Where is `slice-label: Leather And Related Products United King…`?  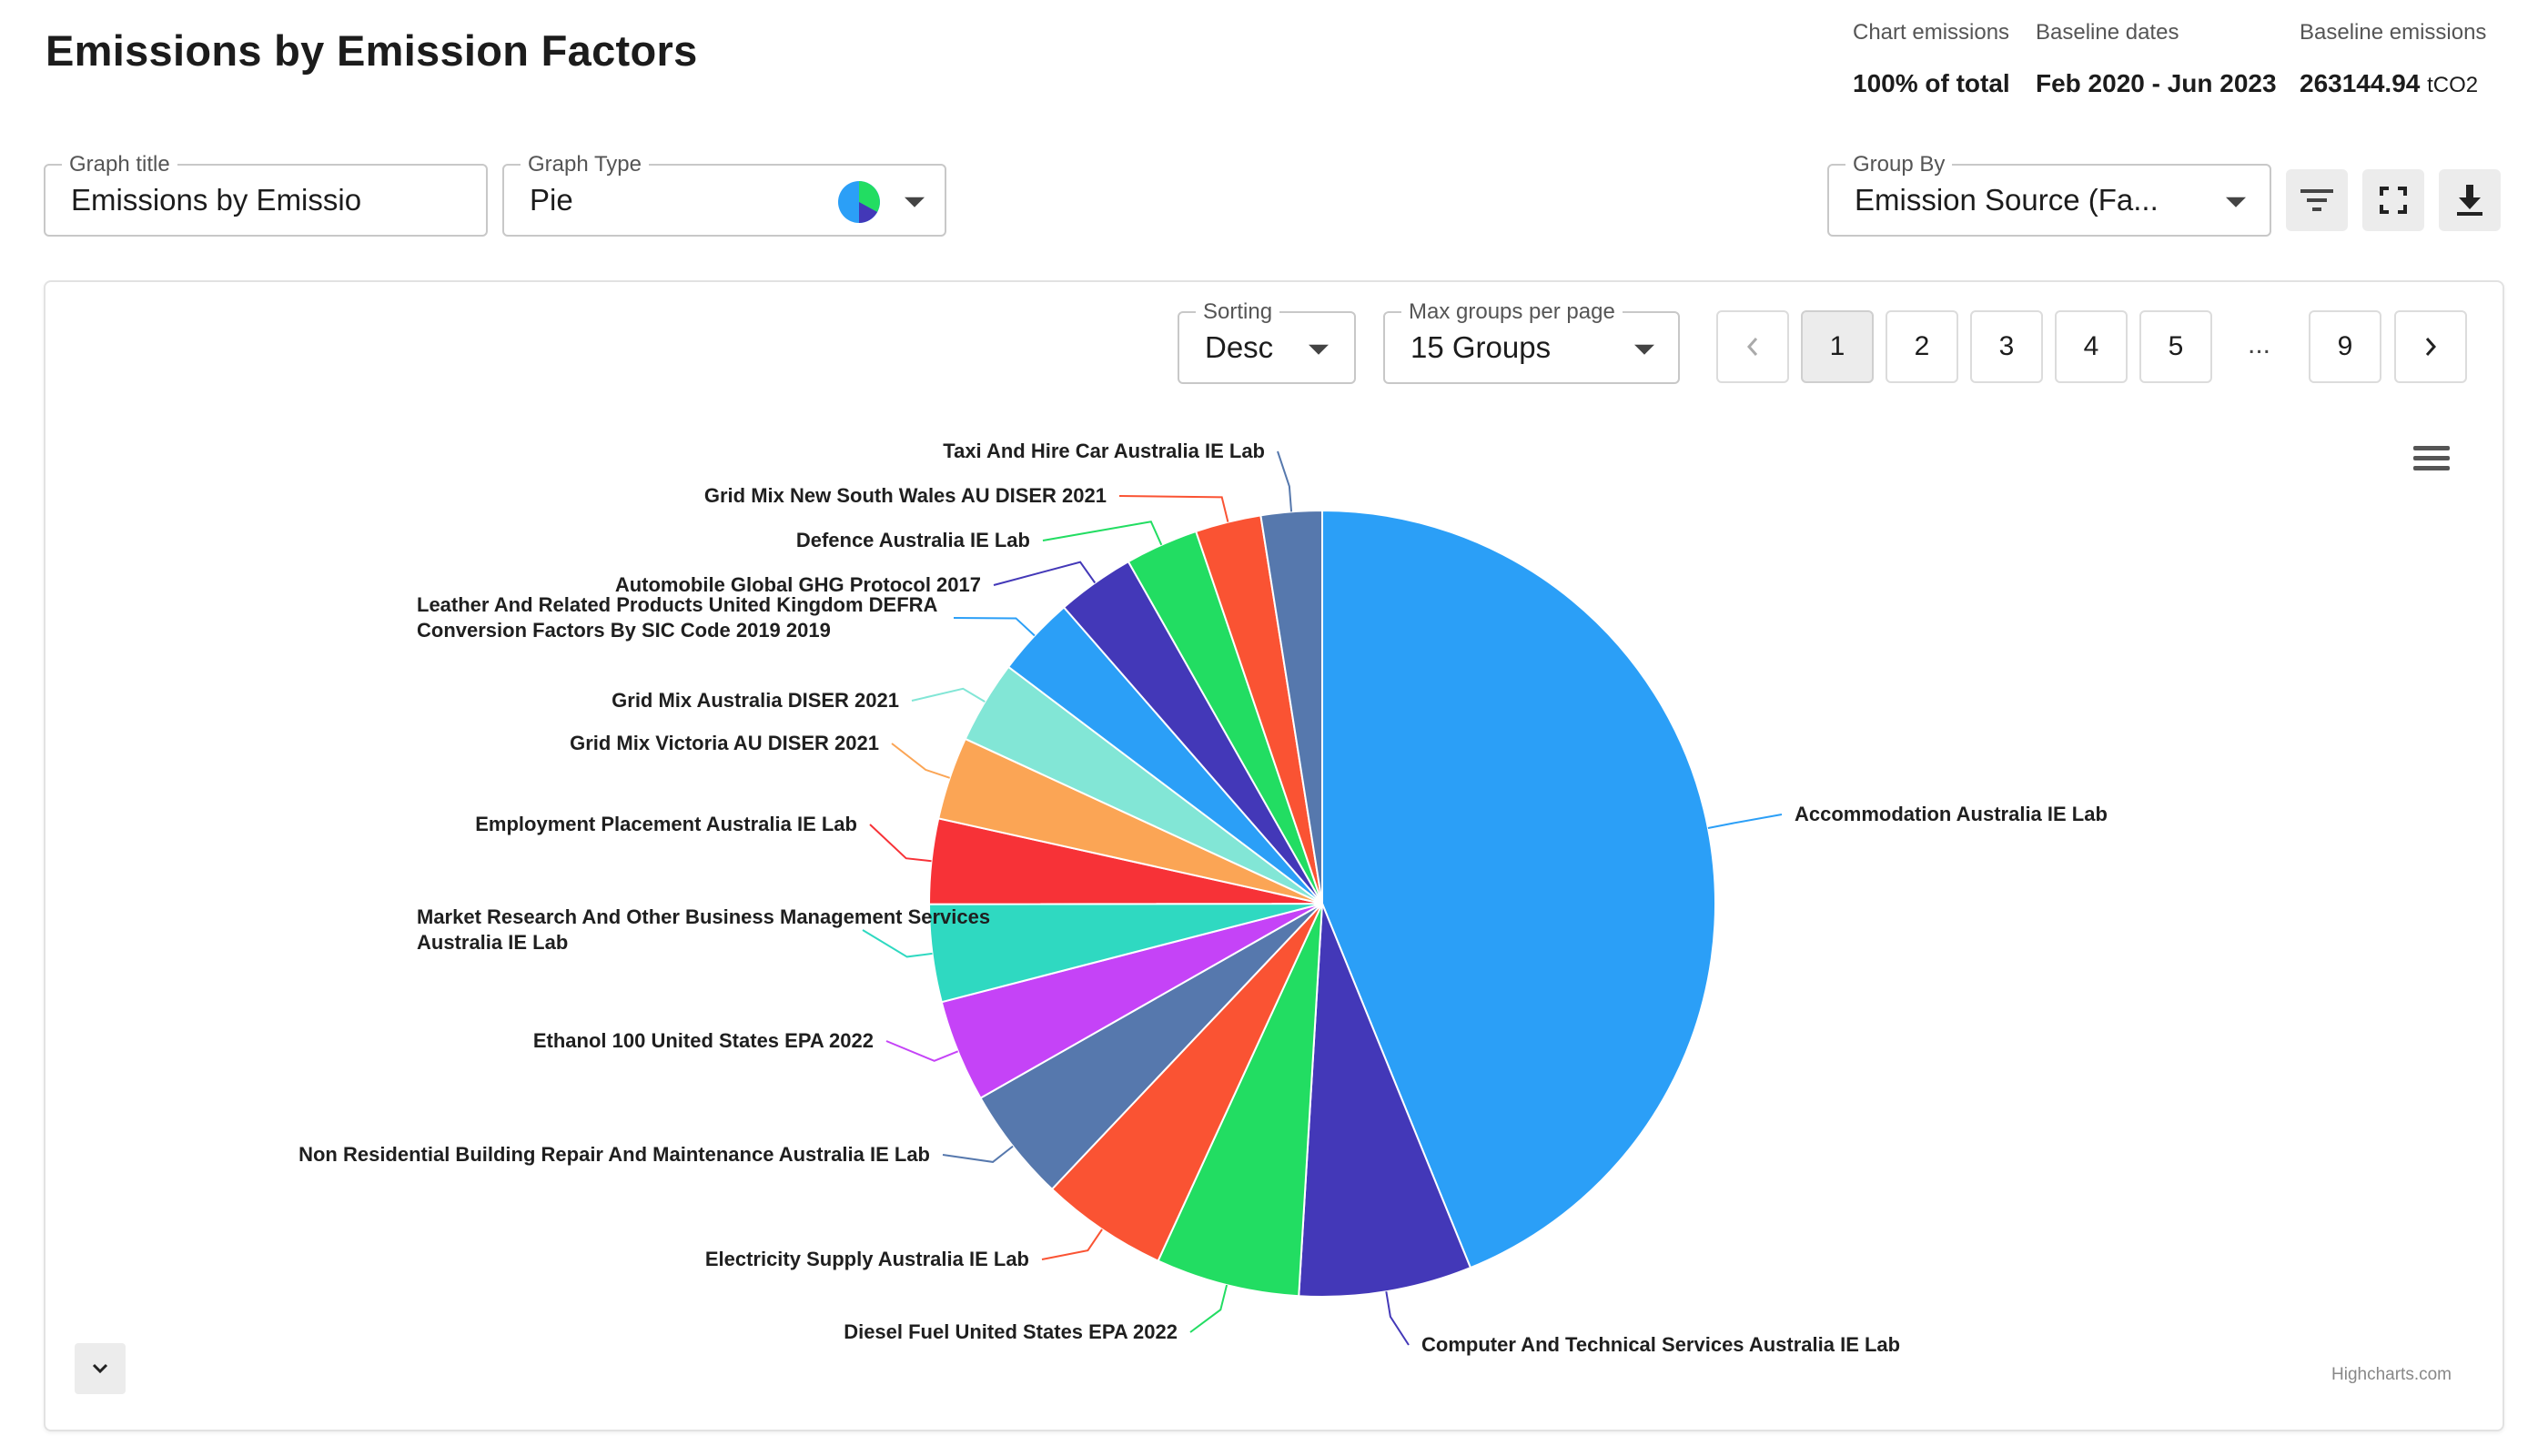 slice-label: Leather And Related Products United King… is located at coordinates (677, 618).